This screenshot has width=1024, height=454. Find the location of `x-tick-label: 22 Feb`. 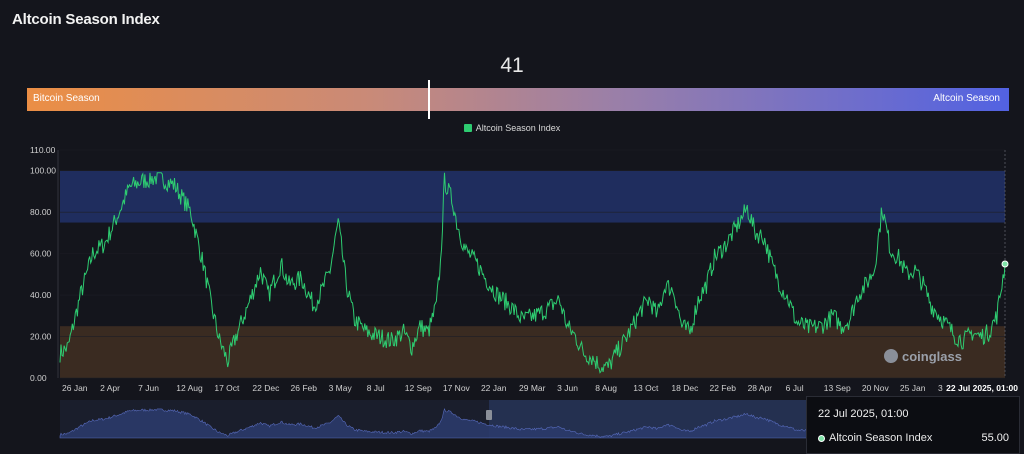

x-tick-label: 22 Feb is located at coordinates (722, 388).